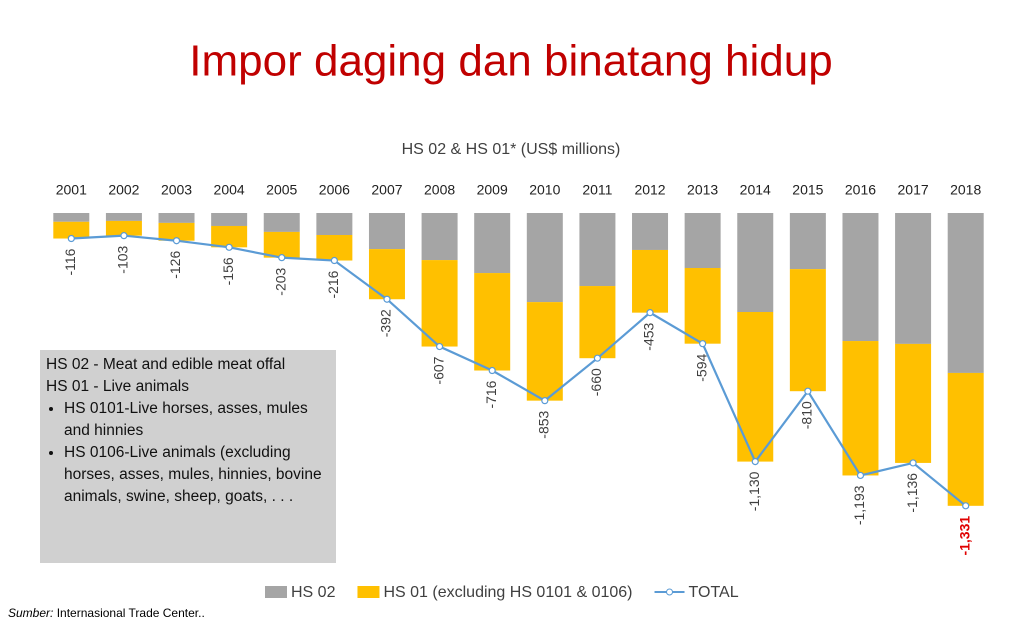 This screenshot has height=629, width=1023. What do you see at coordinates (701, 367) in the screenshot?
I see `data-label: -594` at bounding box center [701, 367].